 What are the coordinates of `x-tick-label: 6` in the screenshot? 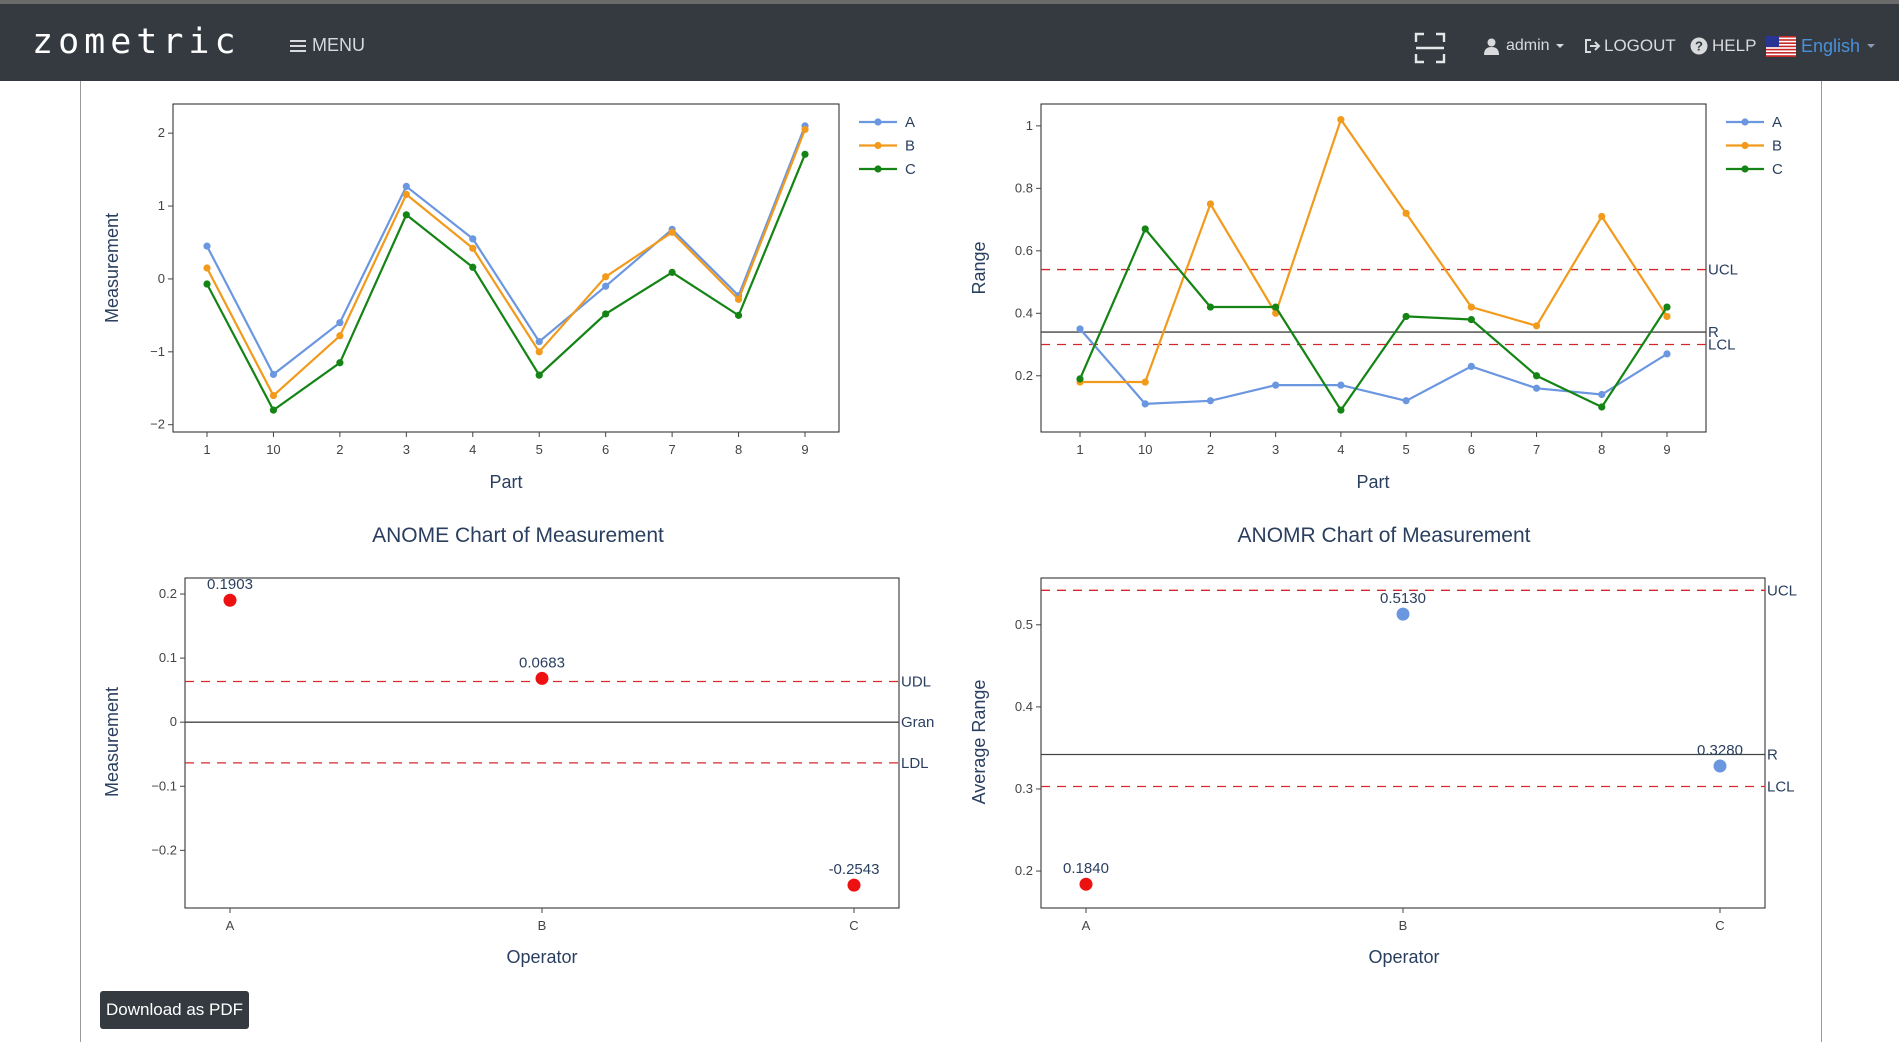 It's located at (1471, 449).